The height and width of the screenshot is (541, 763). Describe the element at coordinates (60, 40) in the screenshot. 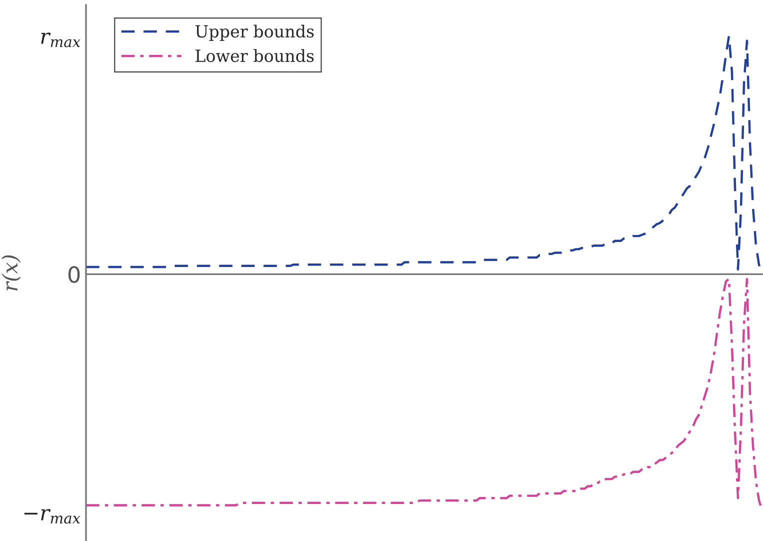

I see `text: r$_{max}$` at that location.